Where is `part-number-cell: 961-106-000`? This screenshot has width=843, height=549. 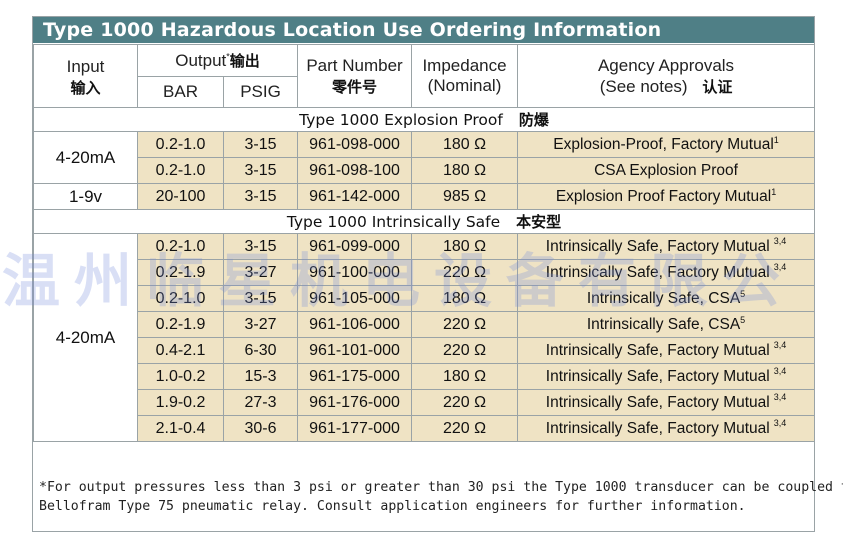
part-number-cell: 961-106-000 is located at coordinates (355, 324).